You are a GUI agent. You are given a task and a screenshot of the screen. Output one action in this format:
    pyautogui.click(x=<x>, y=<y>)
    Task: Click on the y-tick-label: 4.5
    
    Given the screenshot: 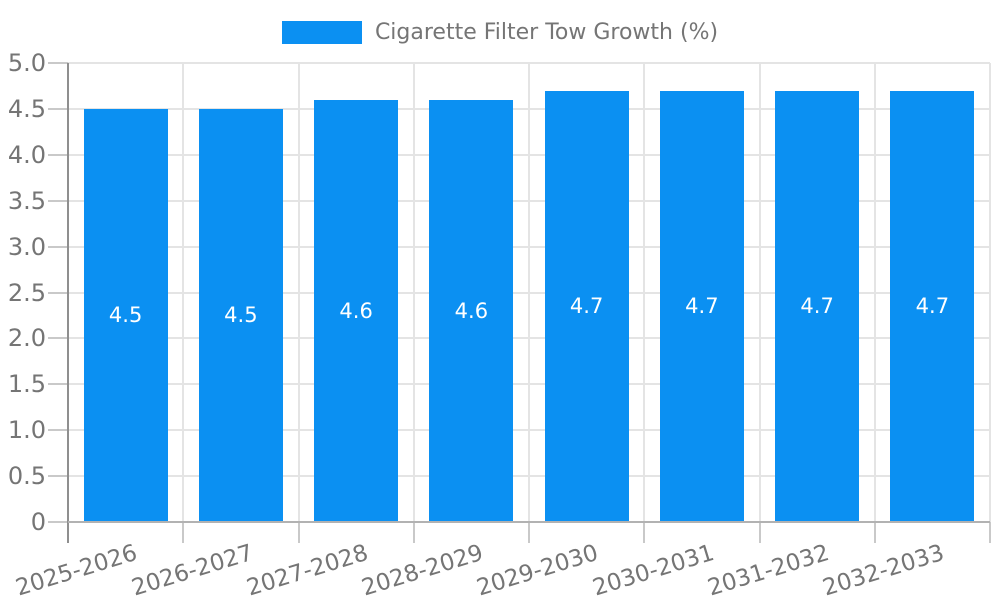 What is the action you would take?
    pyautogui.click(x=26, y=108)
    